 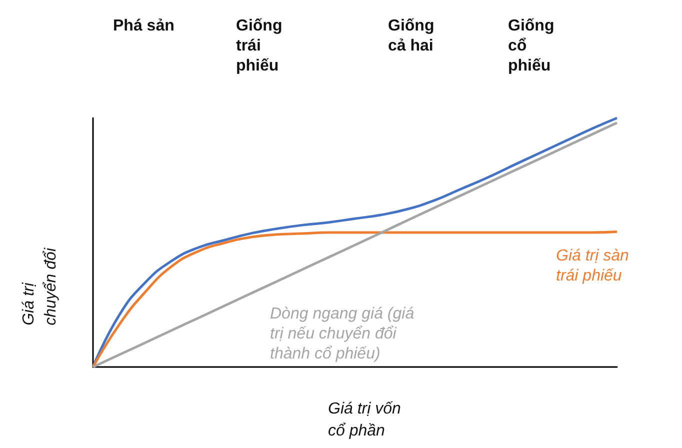 What do you see at coordinates (259, 46) in the screenshot?
I see `text: Giống trái phiếu` at bounding box center [259, 46].